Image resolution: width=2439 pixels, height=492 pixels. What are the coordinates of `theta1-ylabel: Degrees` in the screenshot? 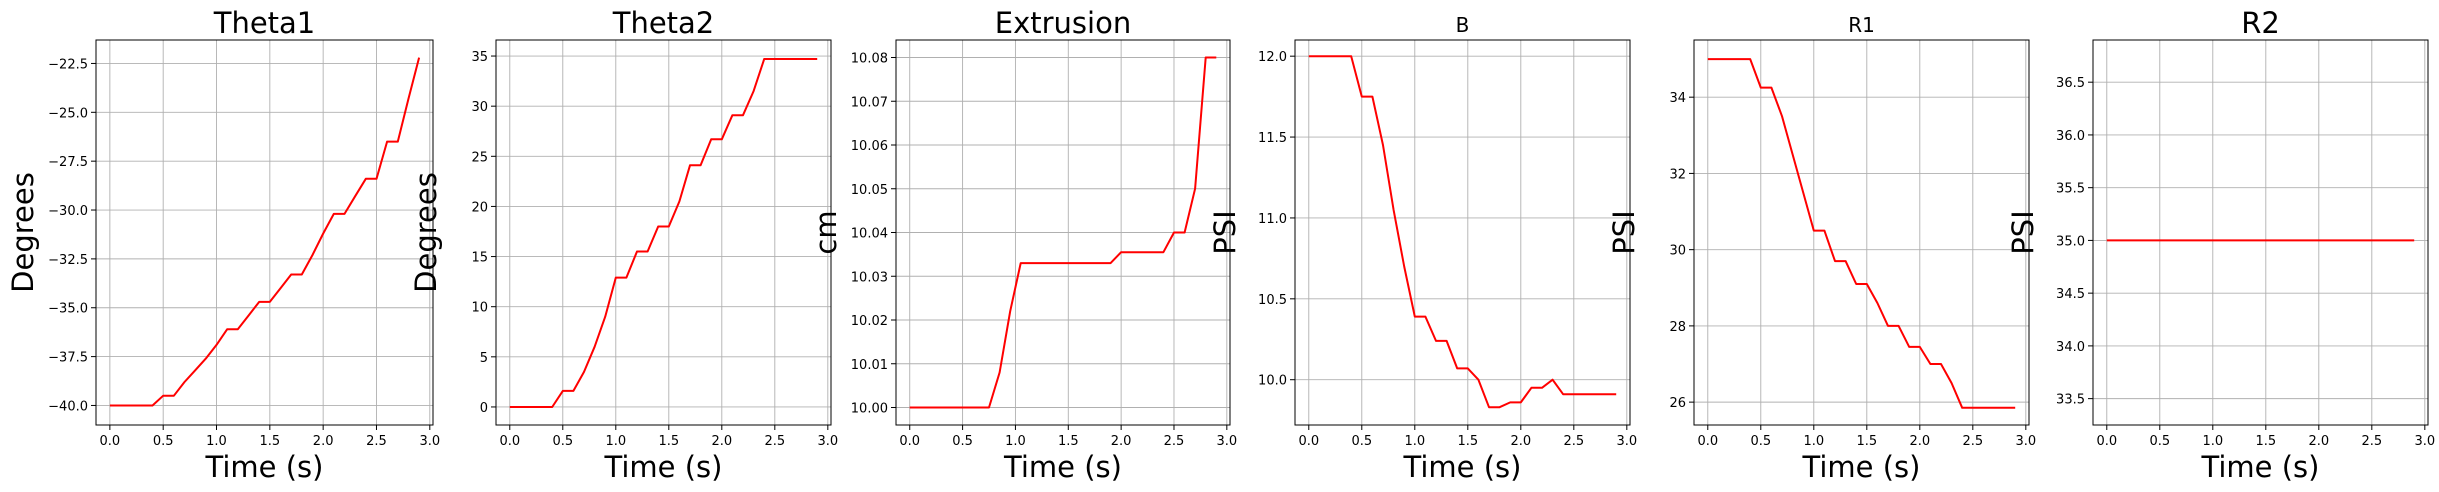 It's located at (23, 232).